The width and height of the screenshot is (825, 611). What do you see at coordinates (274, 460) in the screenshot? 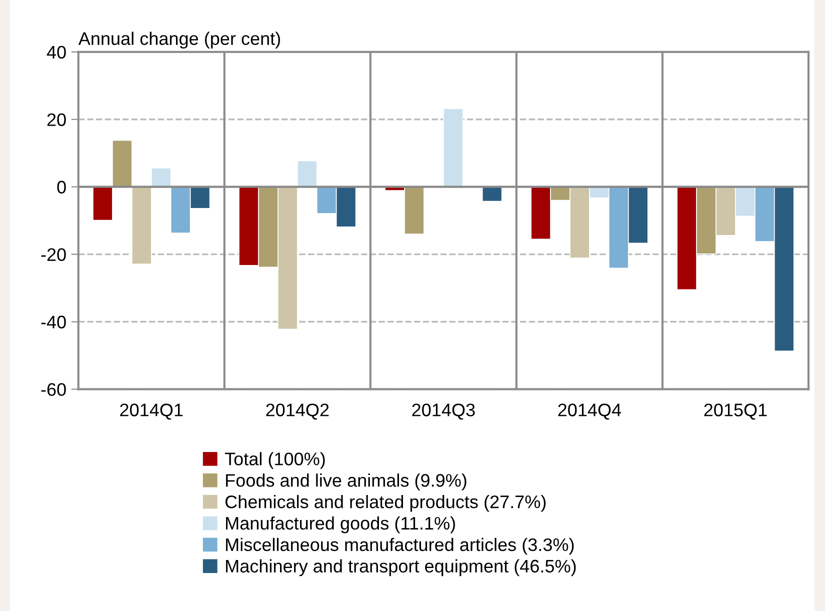
I see `legend-label: Total (100%)` at bounding box center [274, 460].